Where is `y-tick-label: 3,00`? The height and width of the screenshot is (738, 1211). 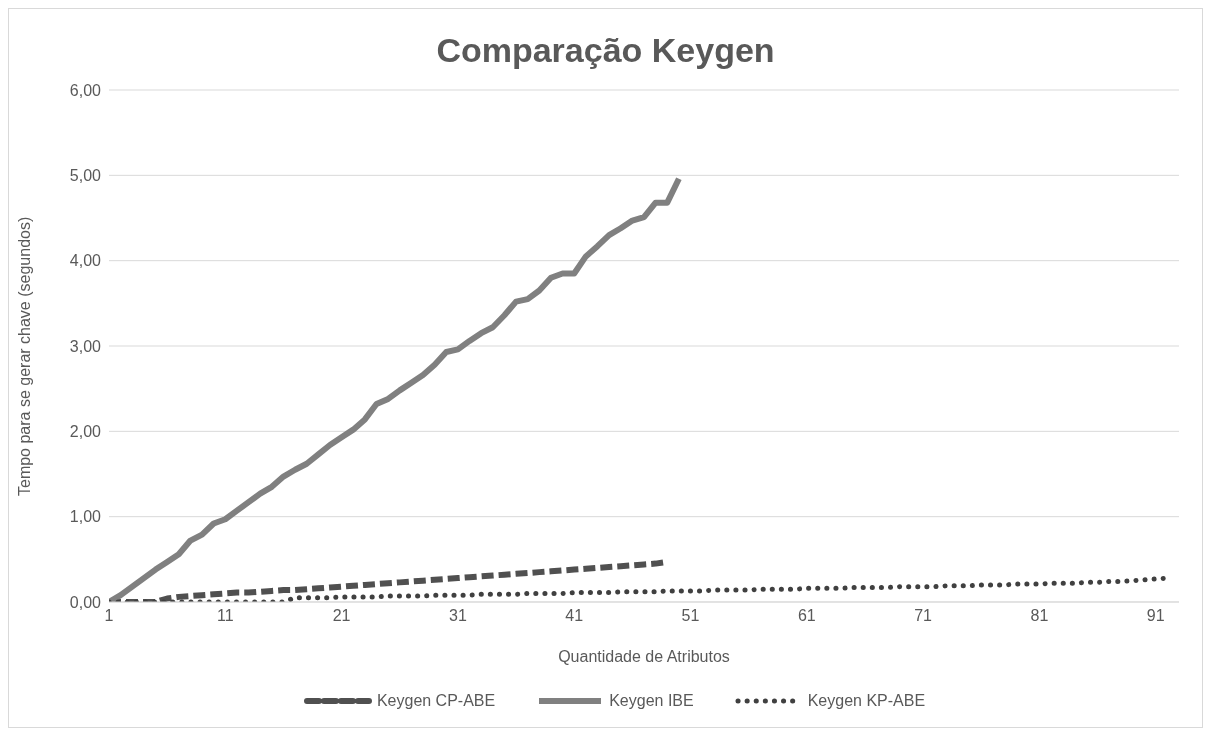 y-tick-label: 3,00 is located at coordinates (85, 346).